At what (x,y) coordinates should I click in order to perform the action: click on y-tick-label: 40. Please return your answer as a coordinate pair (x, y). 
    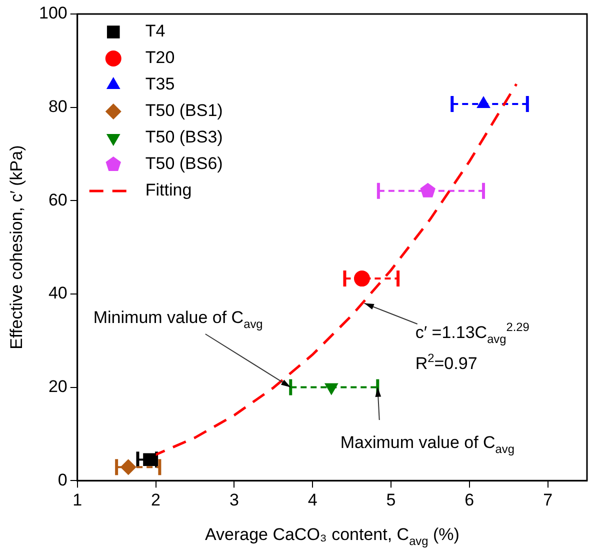
    Looking at the image, I should click on (58, 293).